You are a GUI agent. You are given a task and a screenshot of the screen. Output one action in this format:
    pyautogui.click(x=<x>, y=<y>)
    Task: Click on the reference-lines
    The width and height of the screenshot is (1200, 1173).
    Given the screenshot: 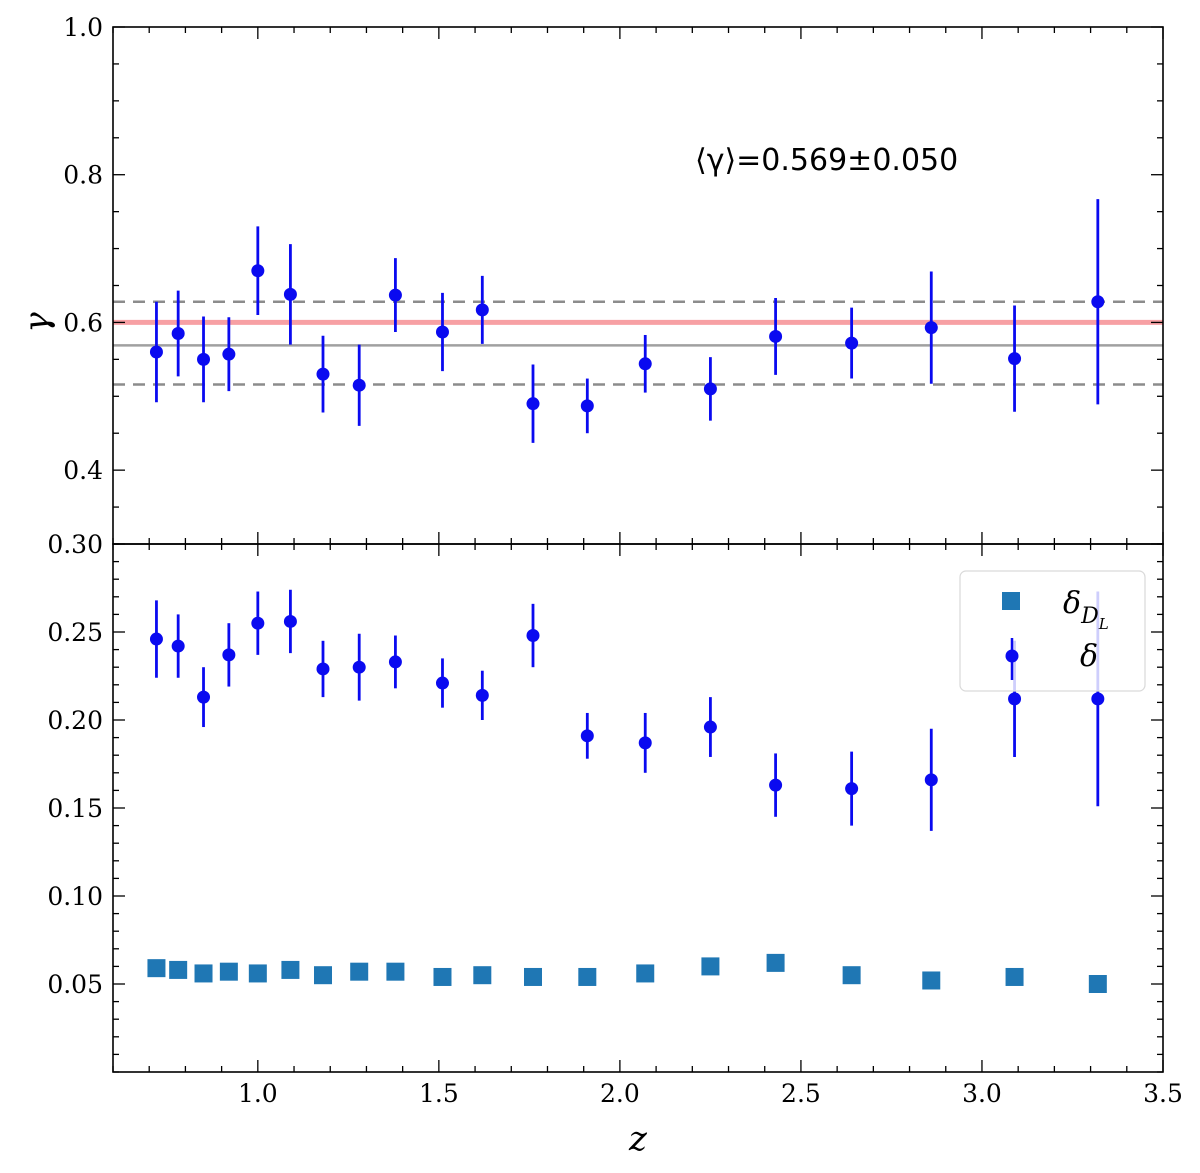 What is the action you would take?
    pyautogui.click(x=638, y=343)
    